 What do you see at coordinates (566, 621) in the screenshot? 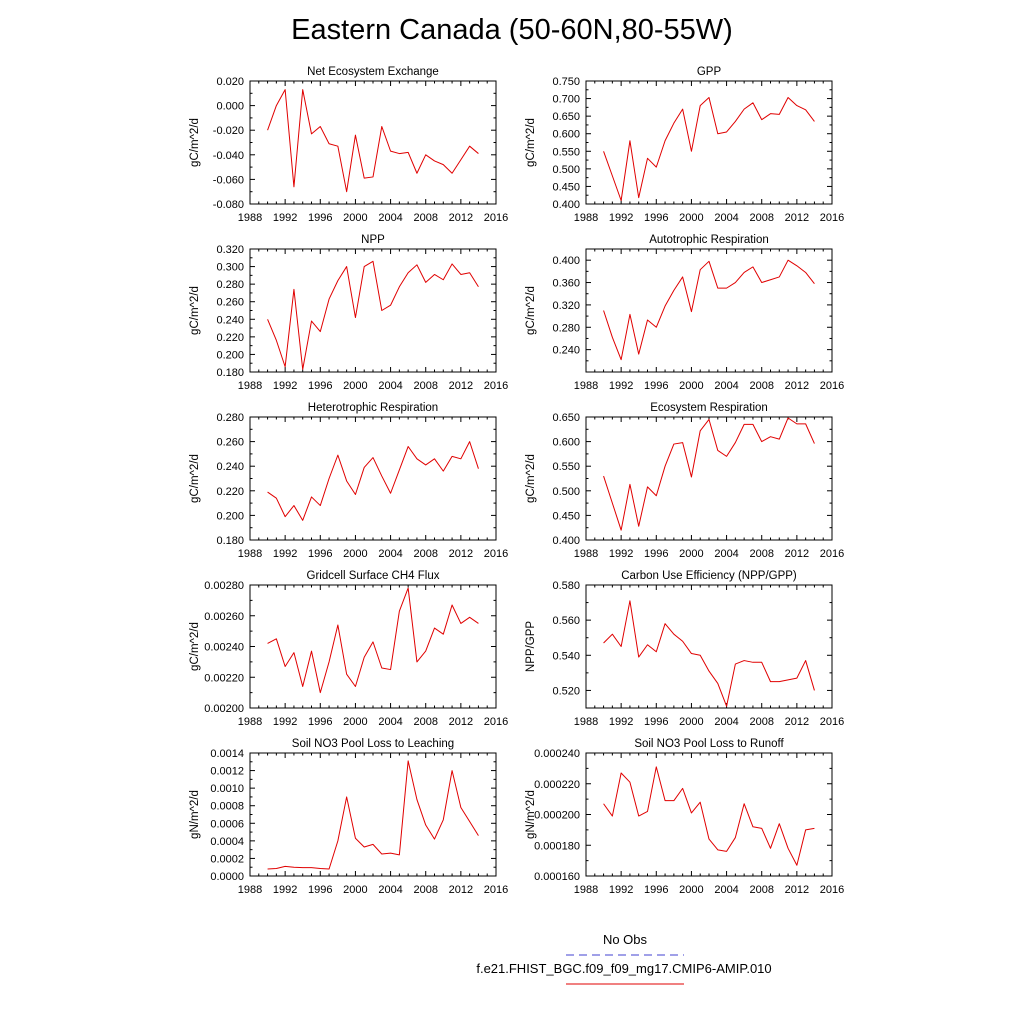
I see `y-tick-label: 0.560` at bounding box center [566, 621].